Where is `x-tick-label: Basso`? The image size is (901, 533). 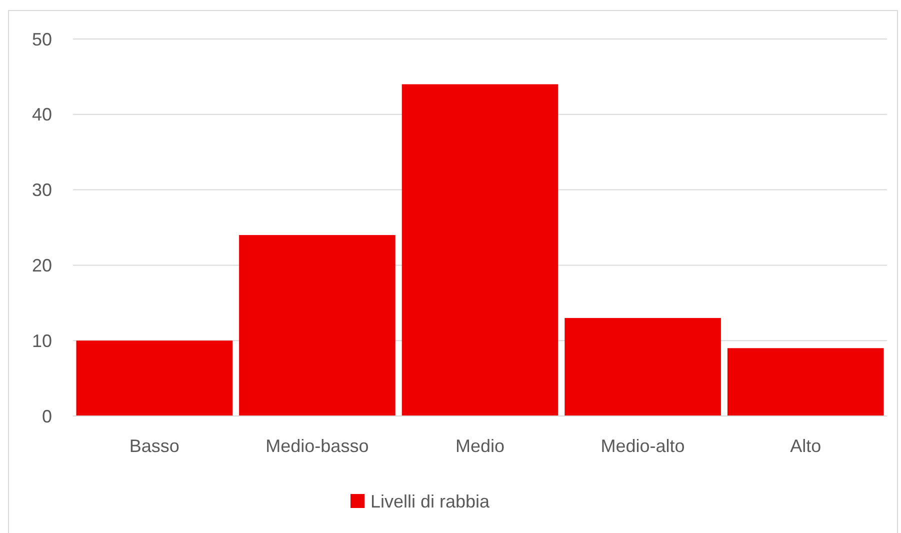 x-tick-label: Basso is located at coordinates (154, 446).